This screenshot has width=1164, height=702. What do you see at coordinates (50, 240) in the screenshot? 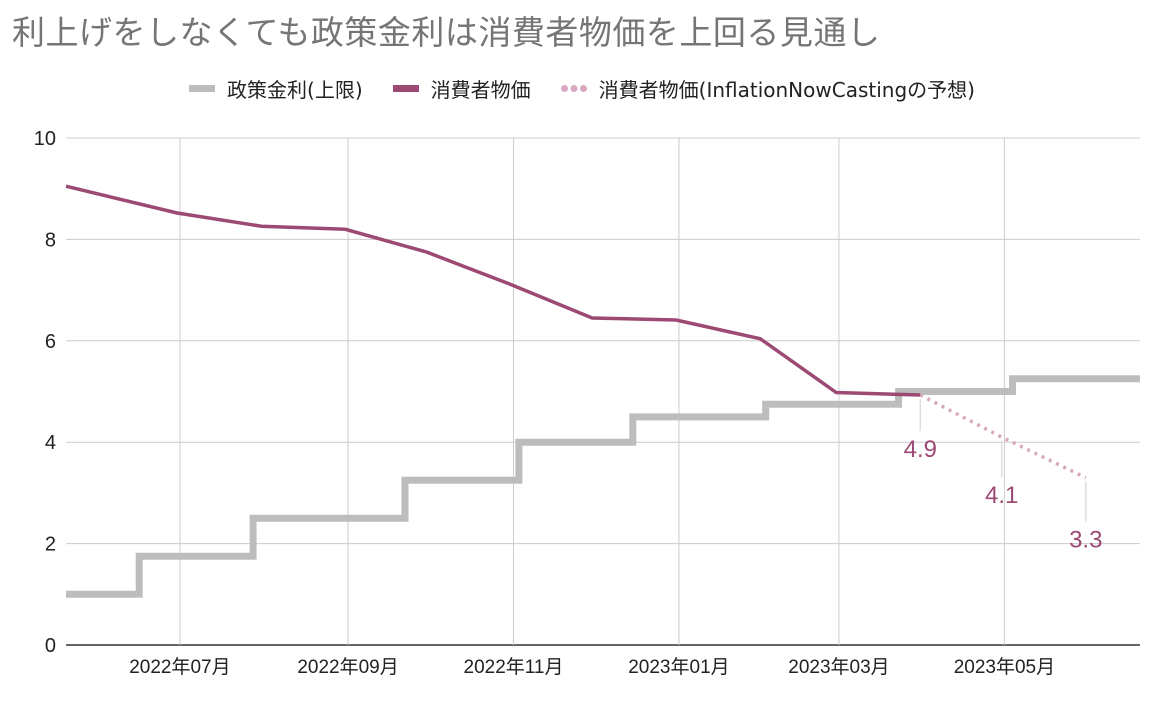
I see `y-tick-label: 8` at bounding box center [50, 240].